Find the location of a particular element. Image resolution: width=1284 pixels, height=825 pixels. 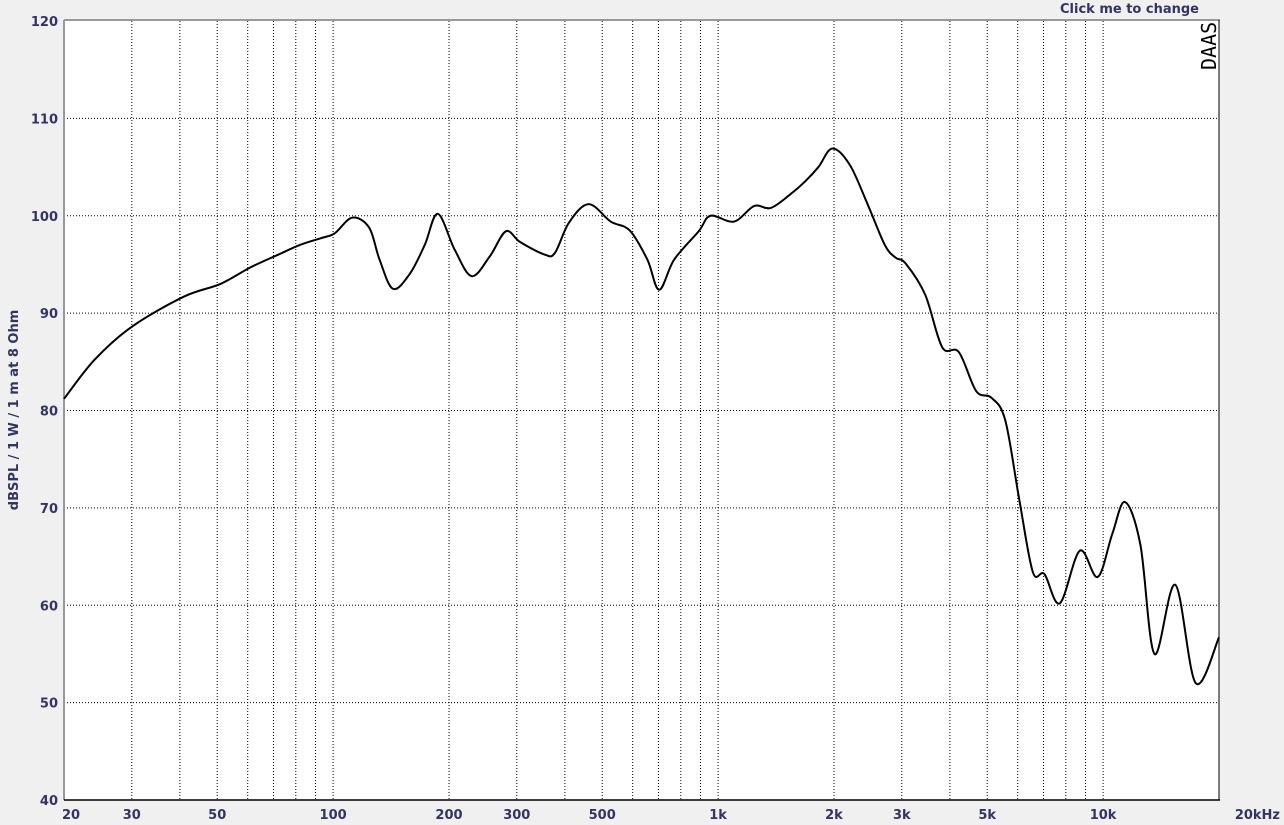

change-button: Click me to change is located at coordinates (1130, 9).